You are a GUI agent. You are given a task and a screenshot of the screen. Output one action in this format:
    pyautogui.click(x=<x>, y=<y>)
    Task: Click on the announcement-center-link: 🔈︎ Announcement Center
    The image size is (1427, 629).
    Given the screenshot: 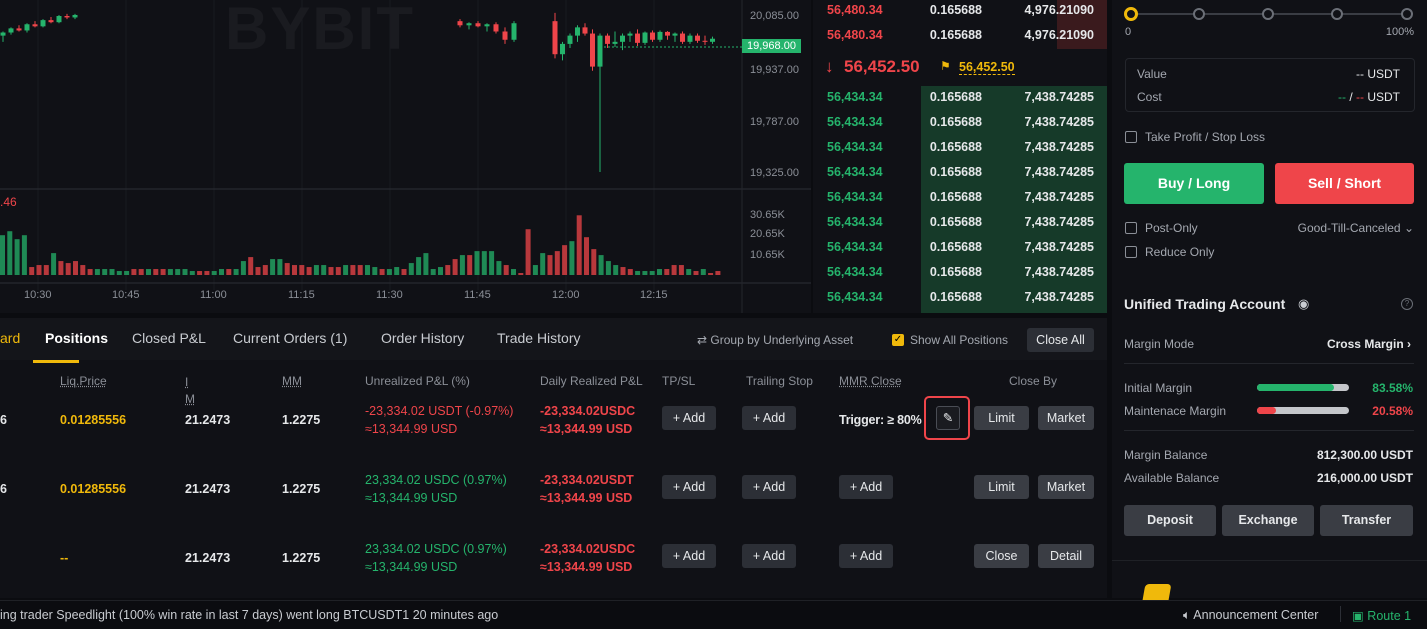 What is the action you would take?
    pyautogui.click(x=1251, y=615)
    